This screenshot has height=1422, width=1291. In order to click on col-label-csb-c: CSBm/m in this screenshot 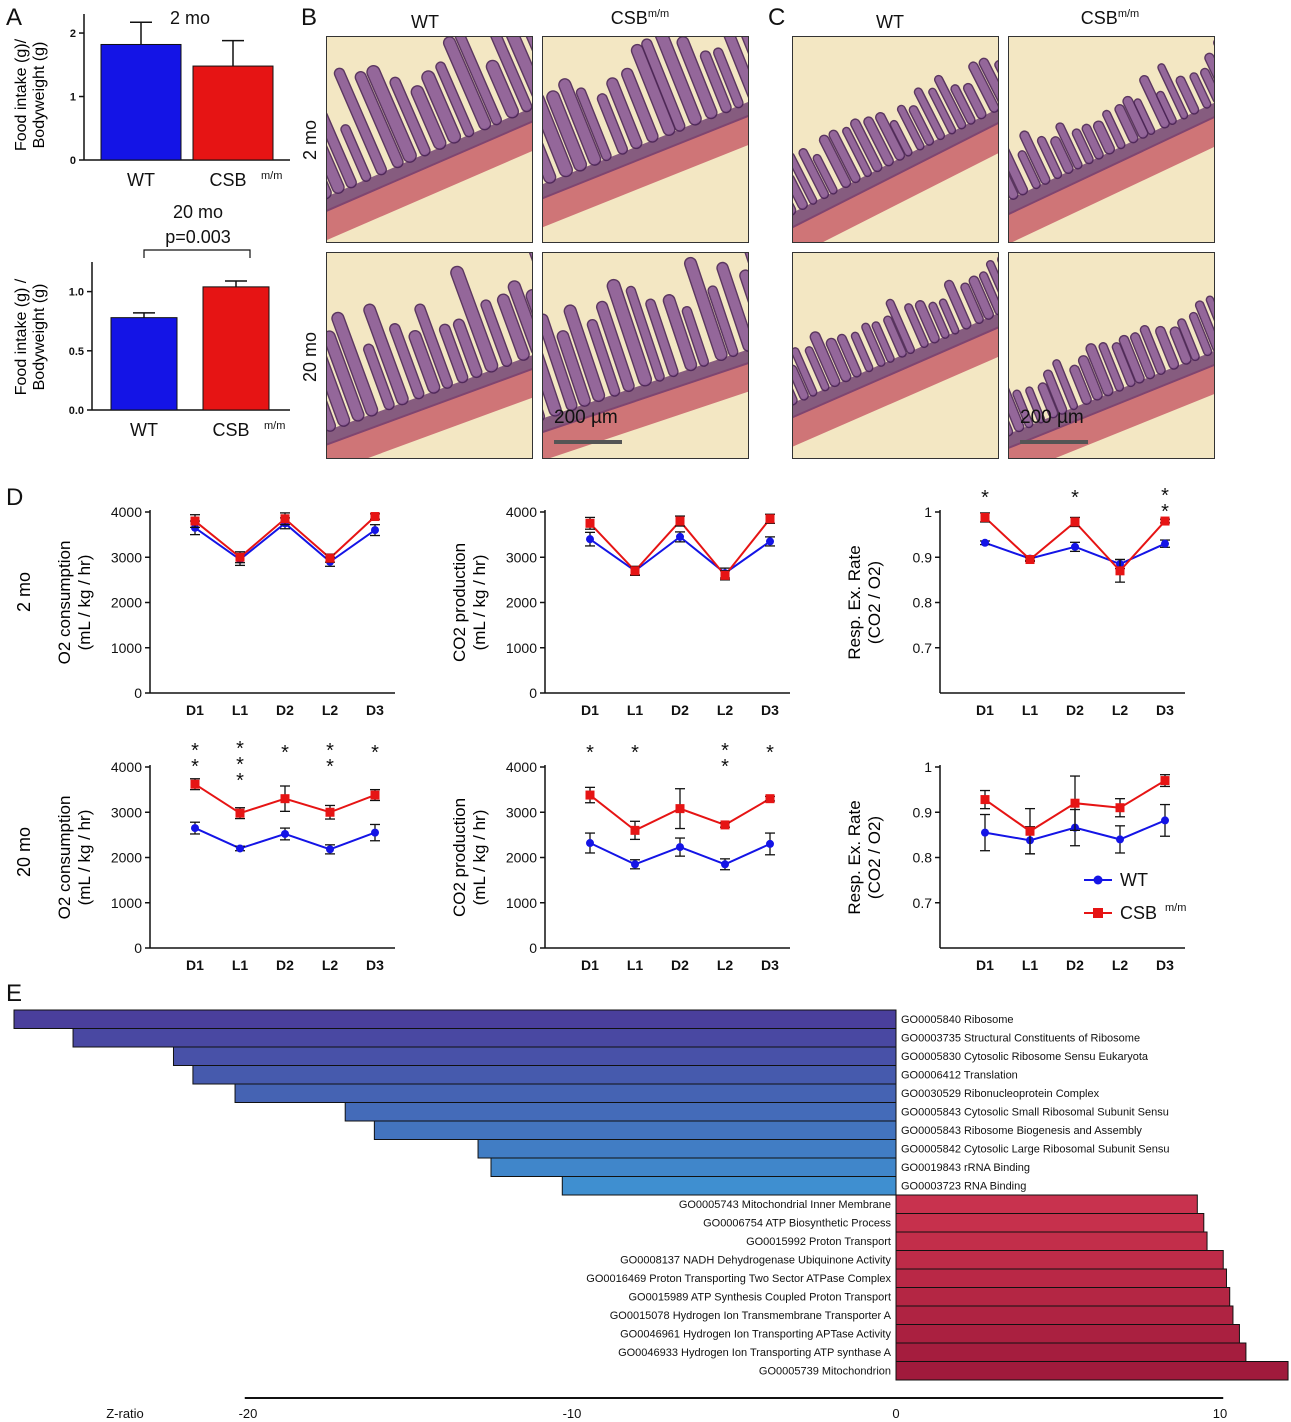, I will do `click(1110, 18)`.